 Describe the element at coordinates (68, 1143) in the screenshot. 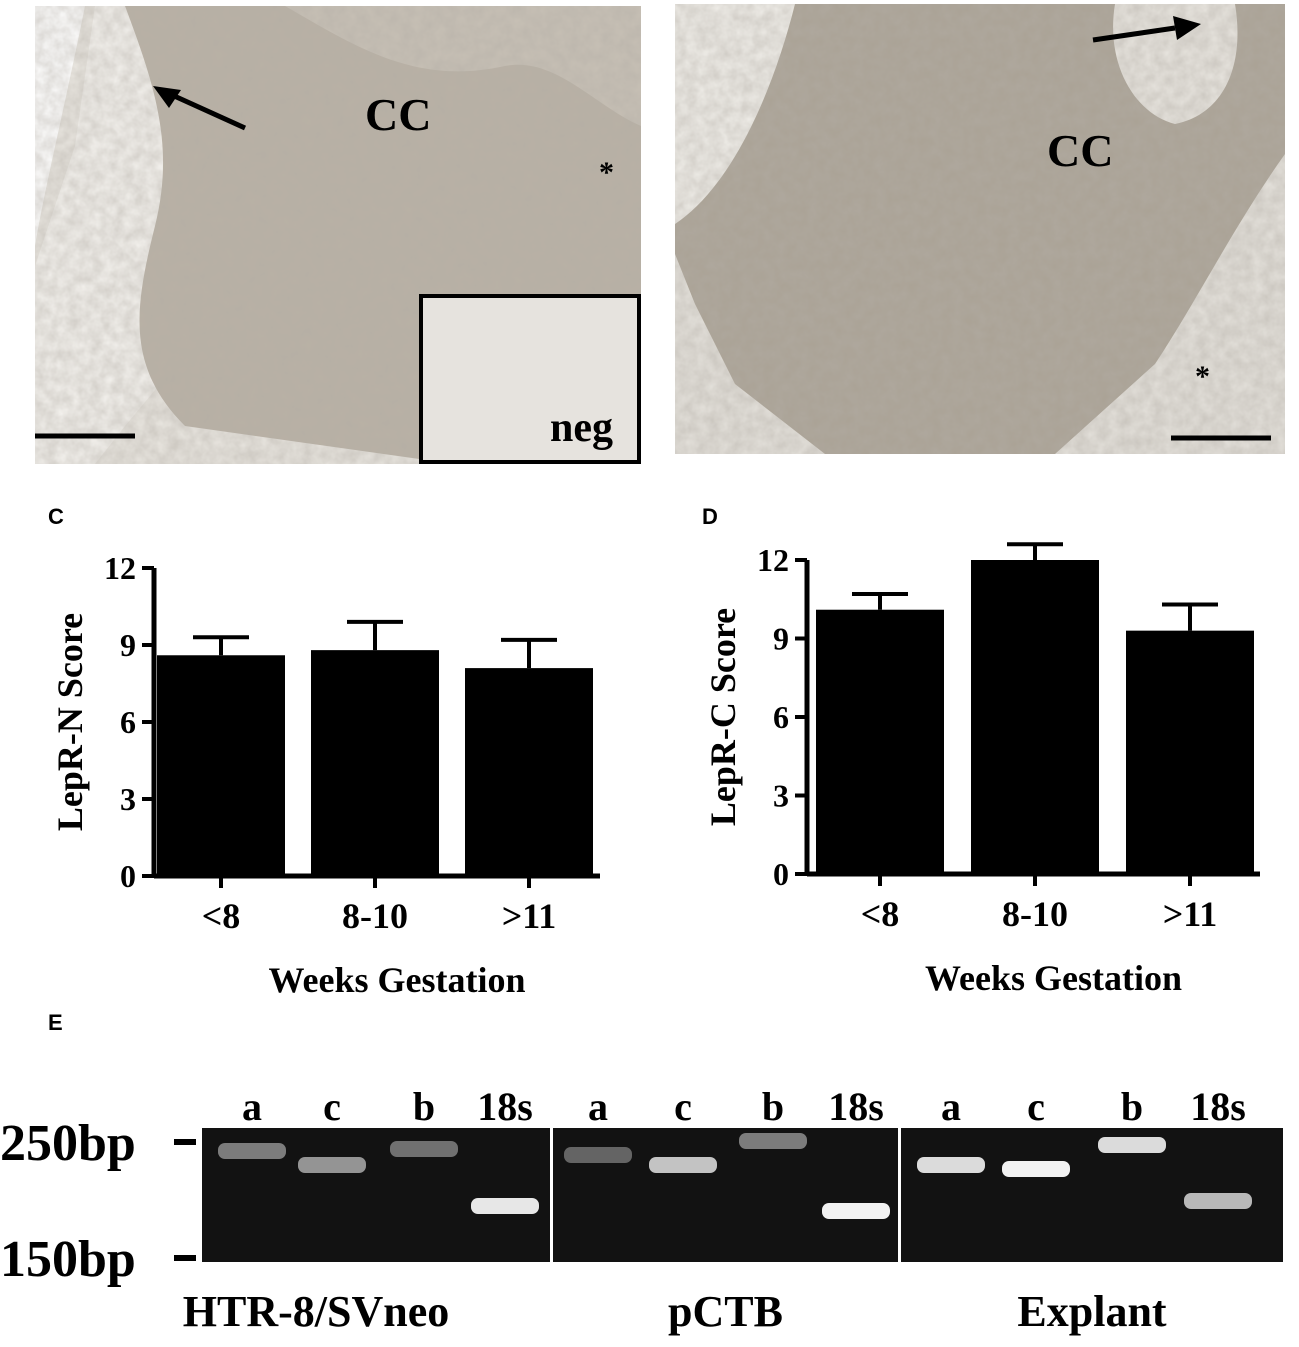

I see `marker-250bp: 250bp` at that location.